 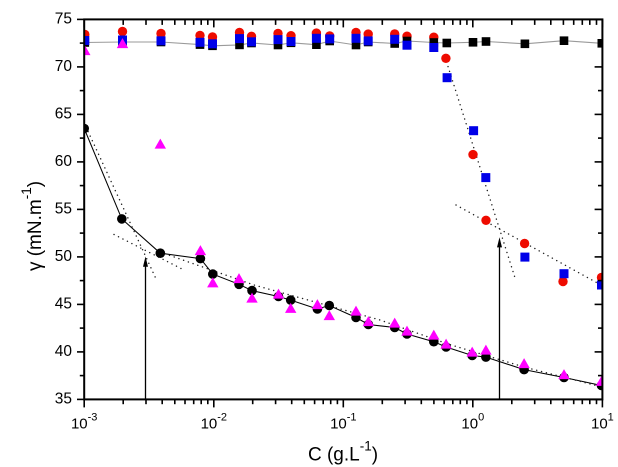 I want to click on svg-text: 60, so click(x=64, y=161).